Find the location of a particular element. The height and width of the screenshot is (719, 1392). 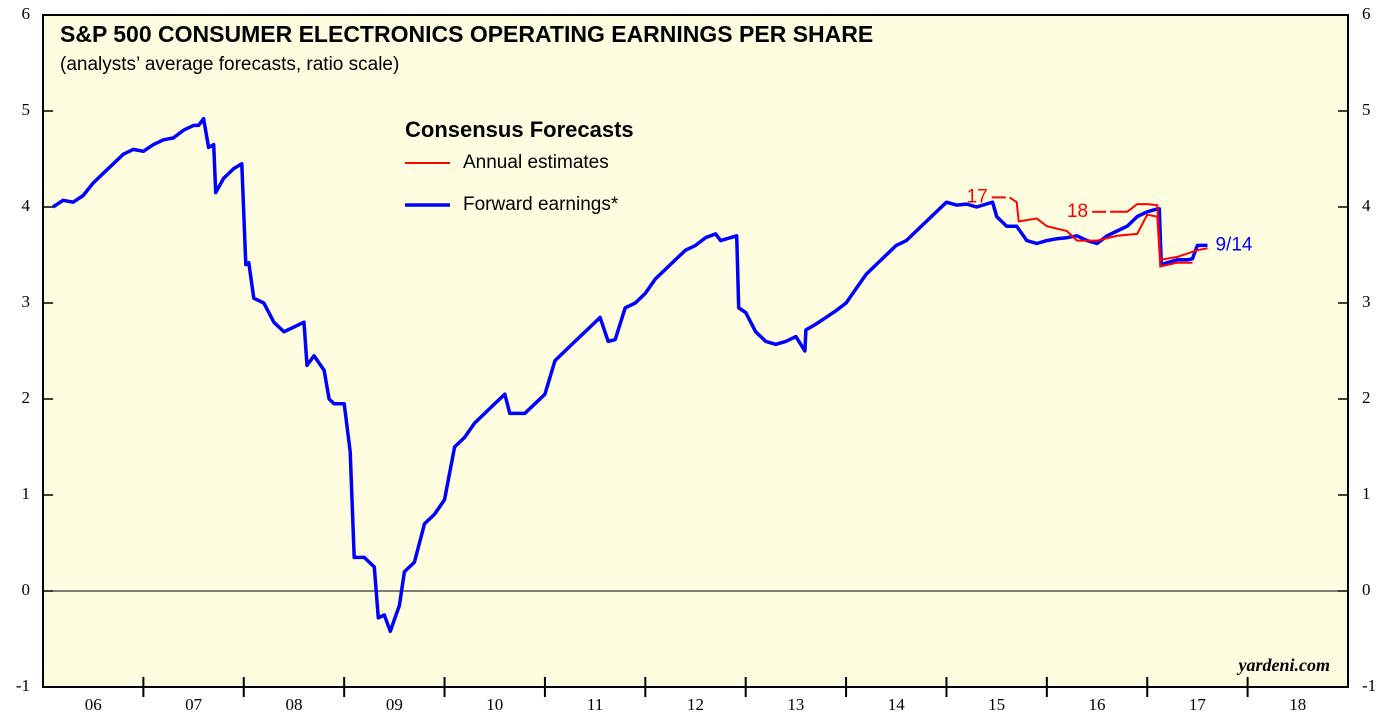

y2-tick-label: 2 is located at coordinates (1366, 397).